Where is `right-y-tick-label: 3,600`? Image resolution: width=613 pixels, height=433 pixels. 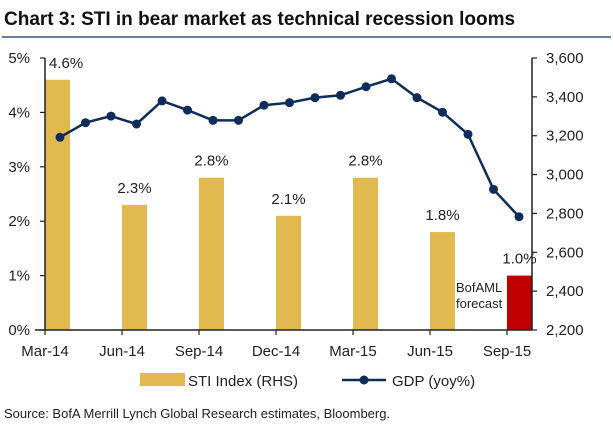 right-y-tick-label: 3,600 is located at coordinates (565, 58).